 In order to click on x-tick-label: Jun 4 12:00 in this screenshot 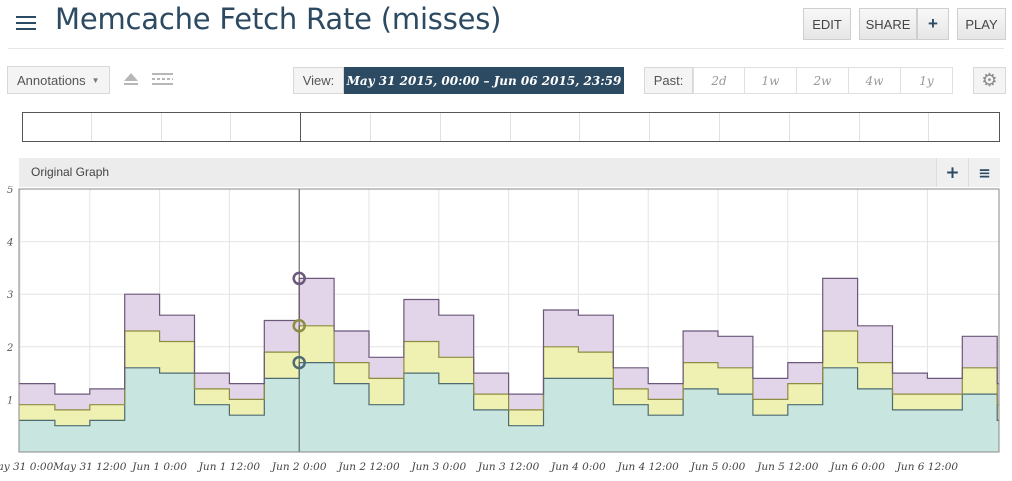, I will do `click(648, 467)`.